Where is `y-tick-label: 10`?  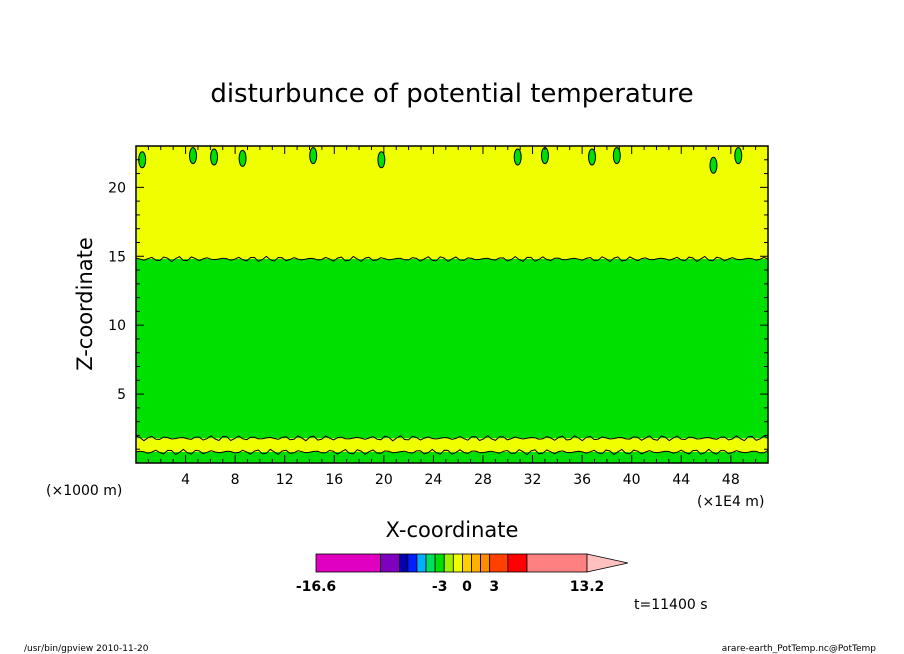 y-tick-label: 10 is located at coordinates (117, 326).